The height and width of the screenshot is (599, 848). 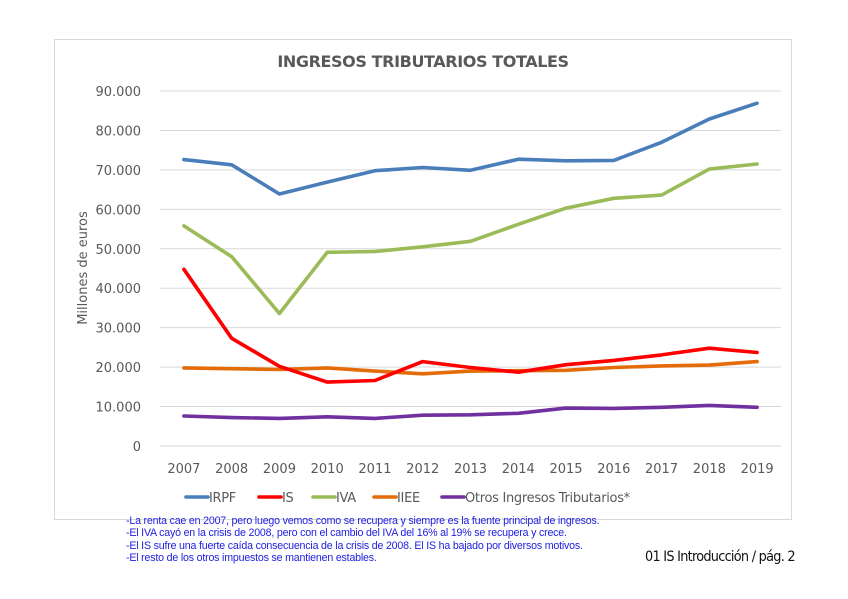 I want to click on legend: IRPF IS IVA IIEE Otros Ingresos Tributarios*, so click(x=407, y=498).